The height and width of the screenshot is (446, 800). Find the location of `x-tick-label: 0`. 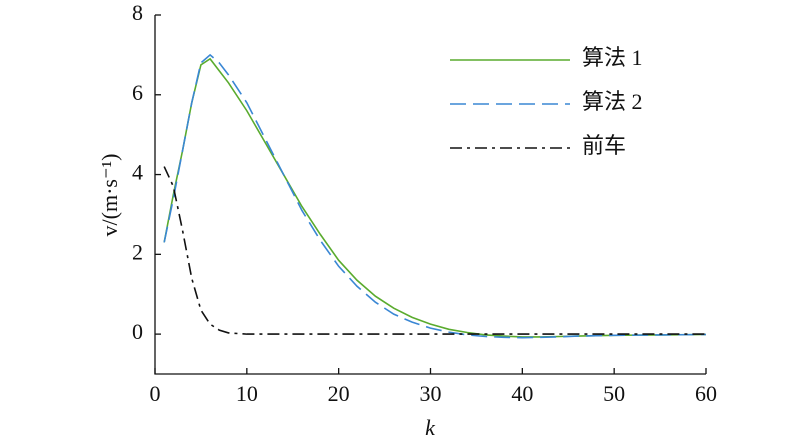

x-tick-label: 0 is located at coordinates (155, 393).